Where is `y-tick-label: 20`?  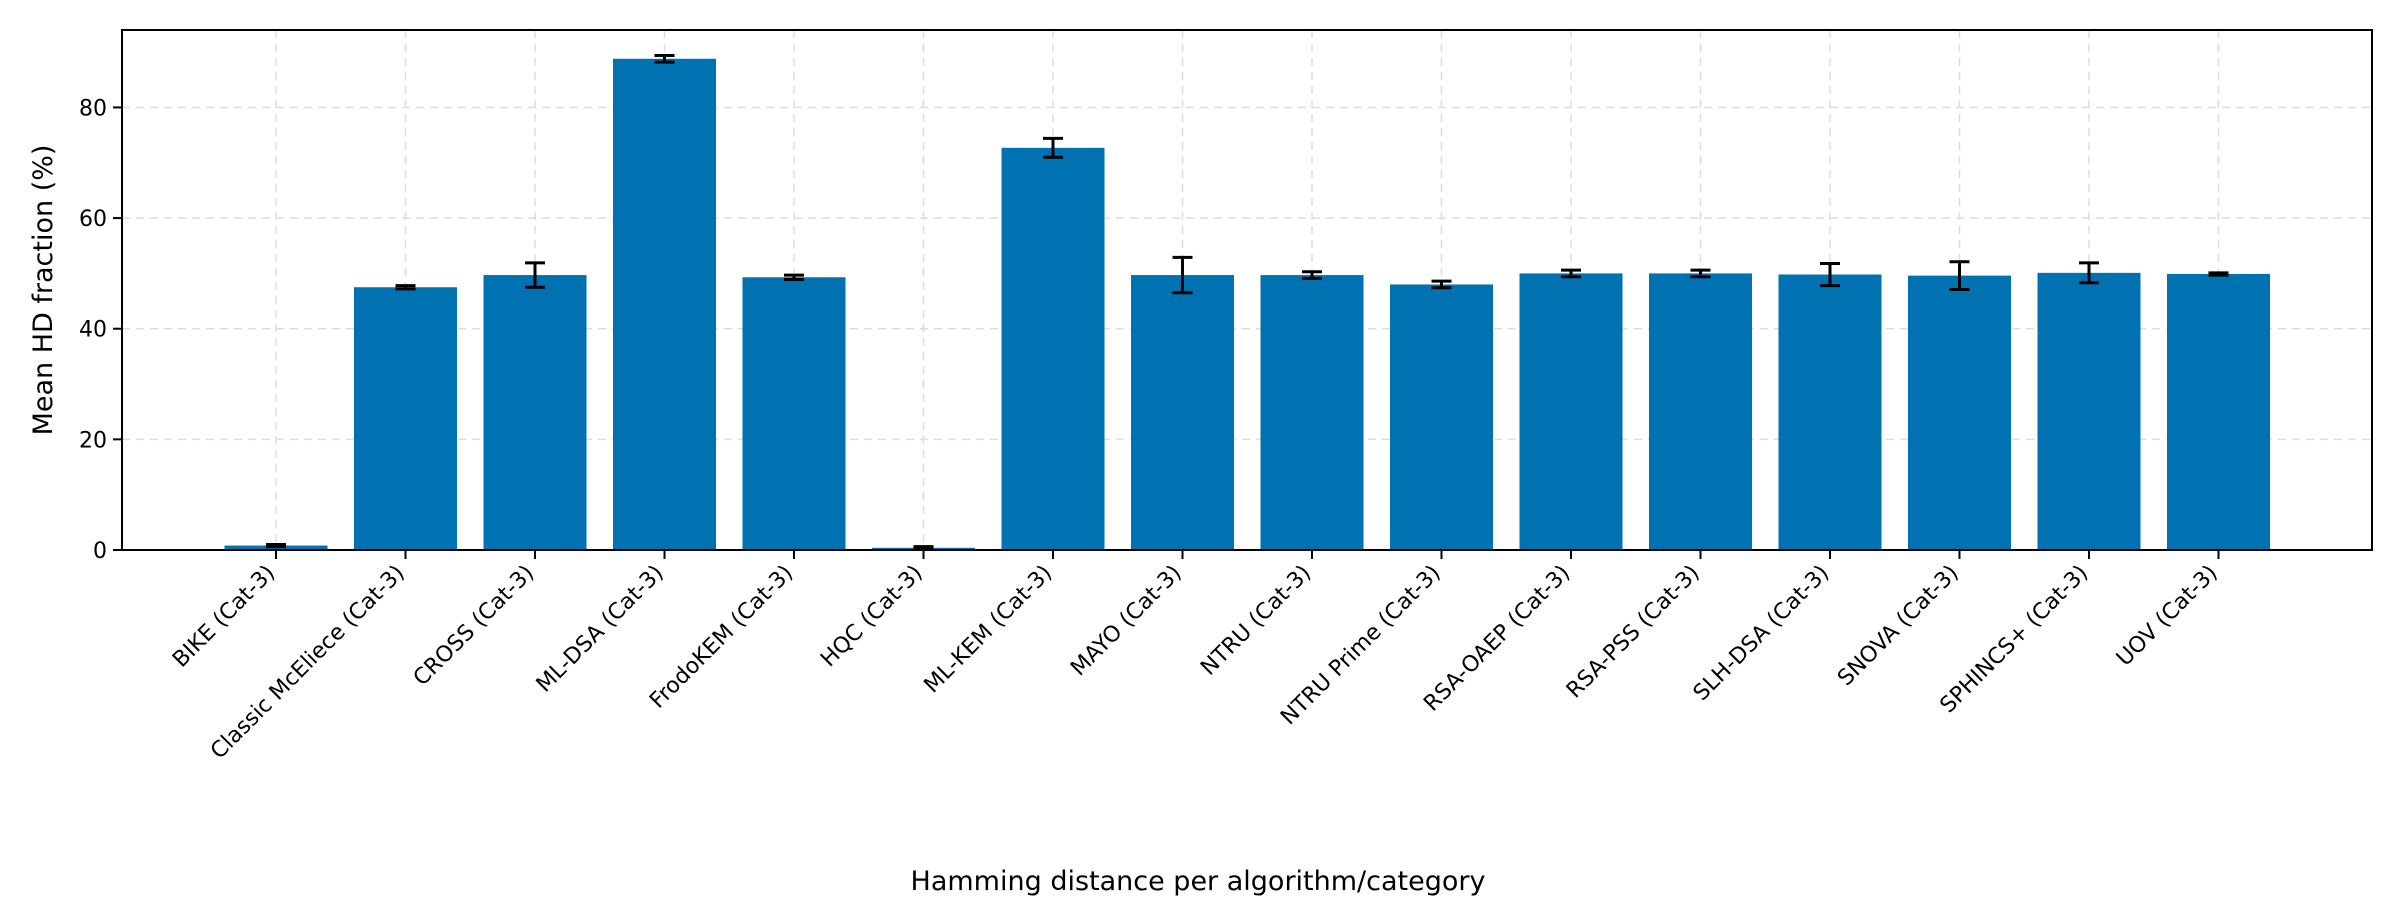 y-tick-label: 20 is located at coordinates (93, 440).